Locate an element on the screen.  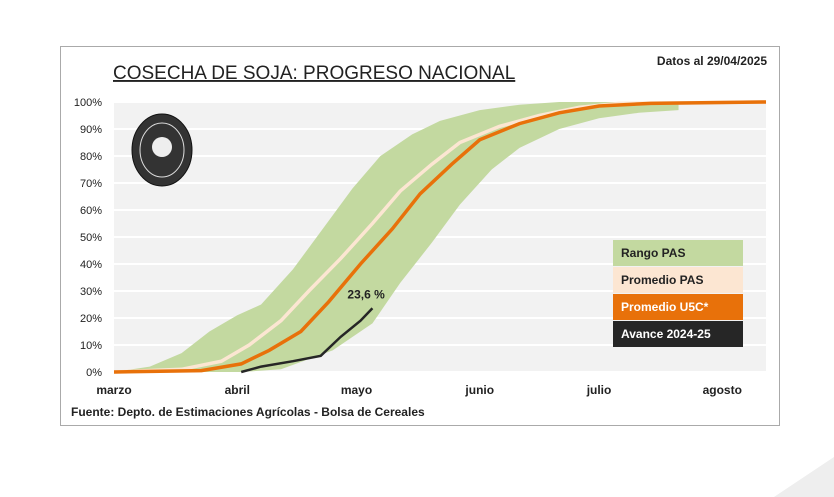
y-tick-label: 50% is located at coordinates (91, 238).